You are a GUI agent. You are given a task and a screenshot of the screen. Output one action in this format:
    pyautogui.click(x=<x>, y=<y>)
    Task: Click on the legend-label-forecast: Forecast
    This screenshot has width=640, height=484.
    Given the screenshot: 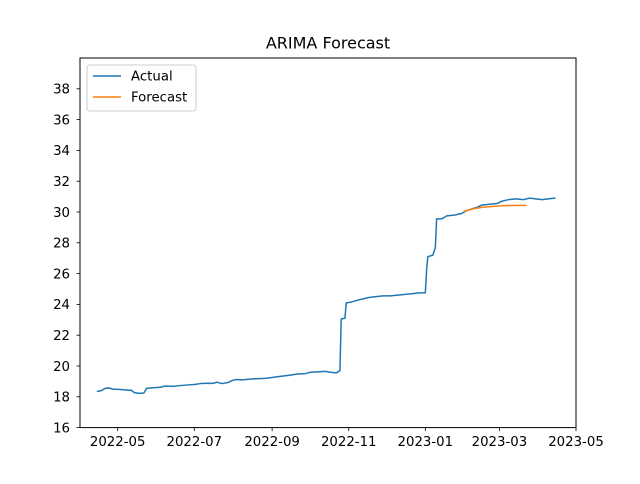 What is the action you would take?
    pyautogui.click(x=159, y=98)
    